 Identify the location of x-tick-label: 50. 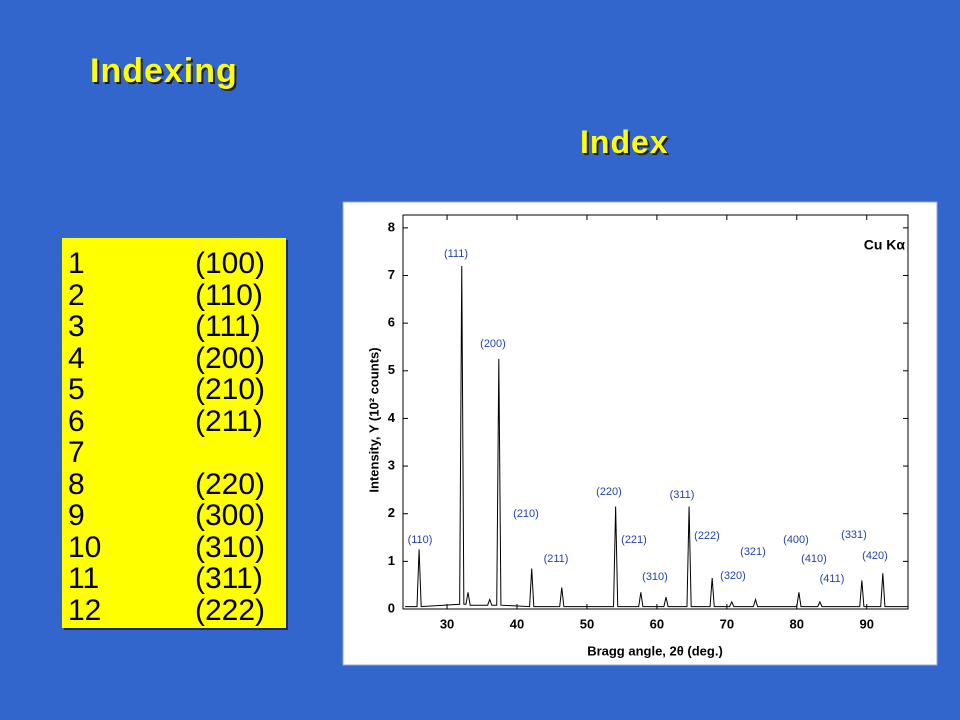
(587, 623).